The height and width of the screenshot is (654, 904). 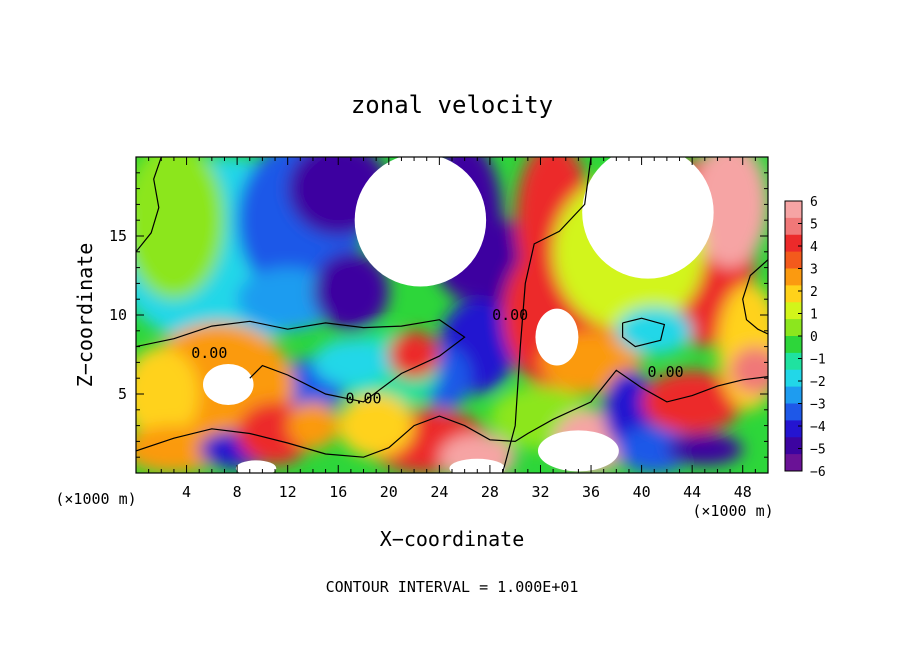 I want to click on colorbar-tick-label: −2, so click(x=818, y=382).